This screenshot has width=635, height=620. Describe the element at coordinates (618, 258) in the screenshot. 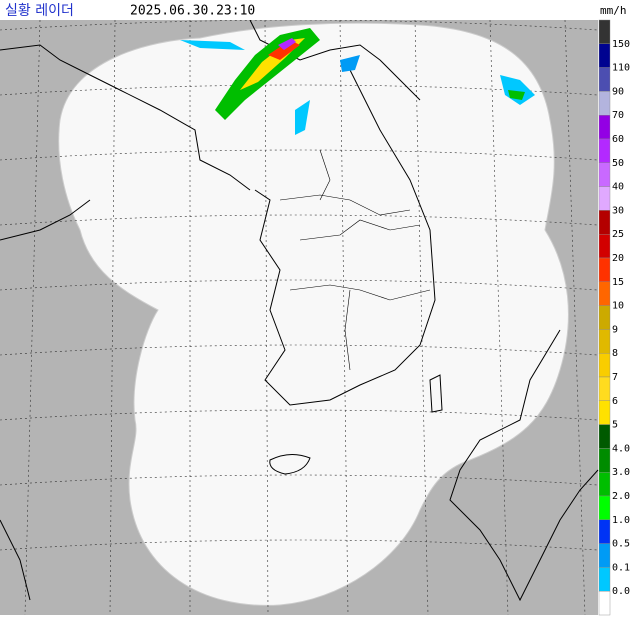

I see `legend-label: 20` at that location.